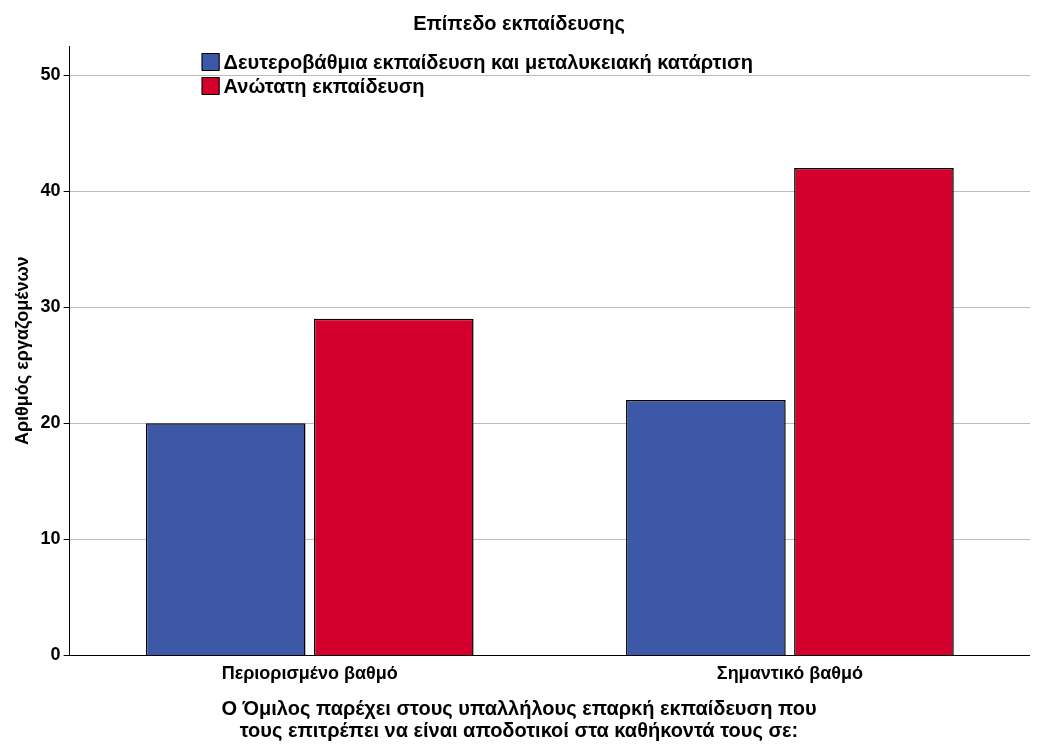 This screenshot has width=1038, height=749. What do you see at coordinates (50, 538) in the screenshot?
I see `y-tick-label: 10` at bounding box center [50, 538].